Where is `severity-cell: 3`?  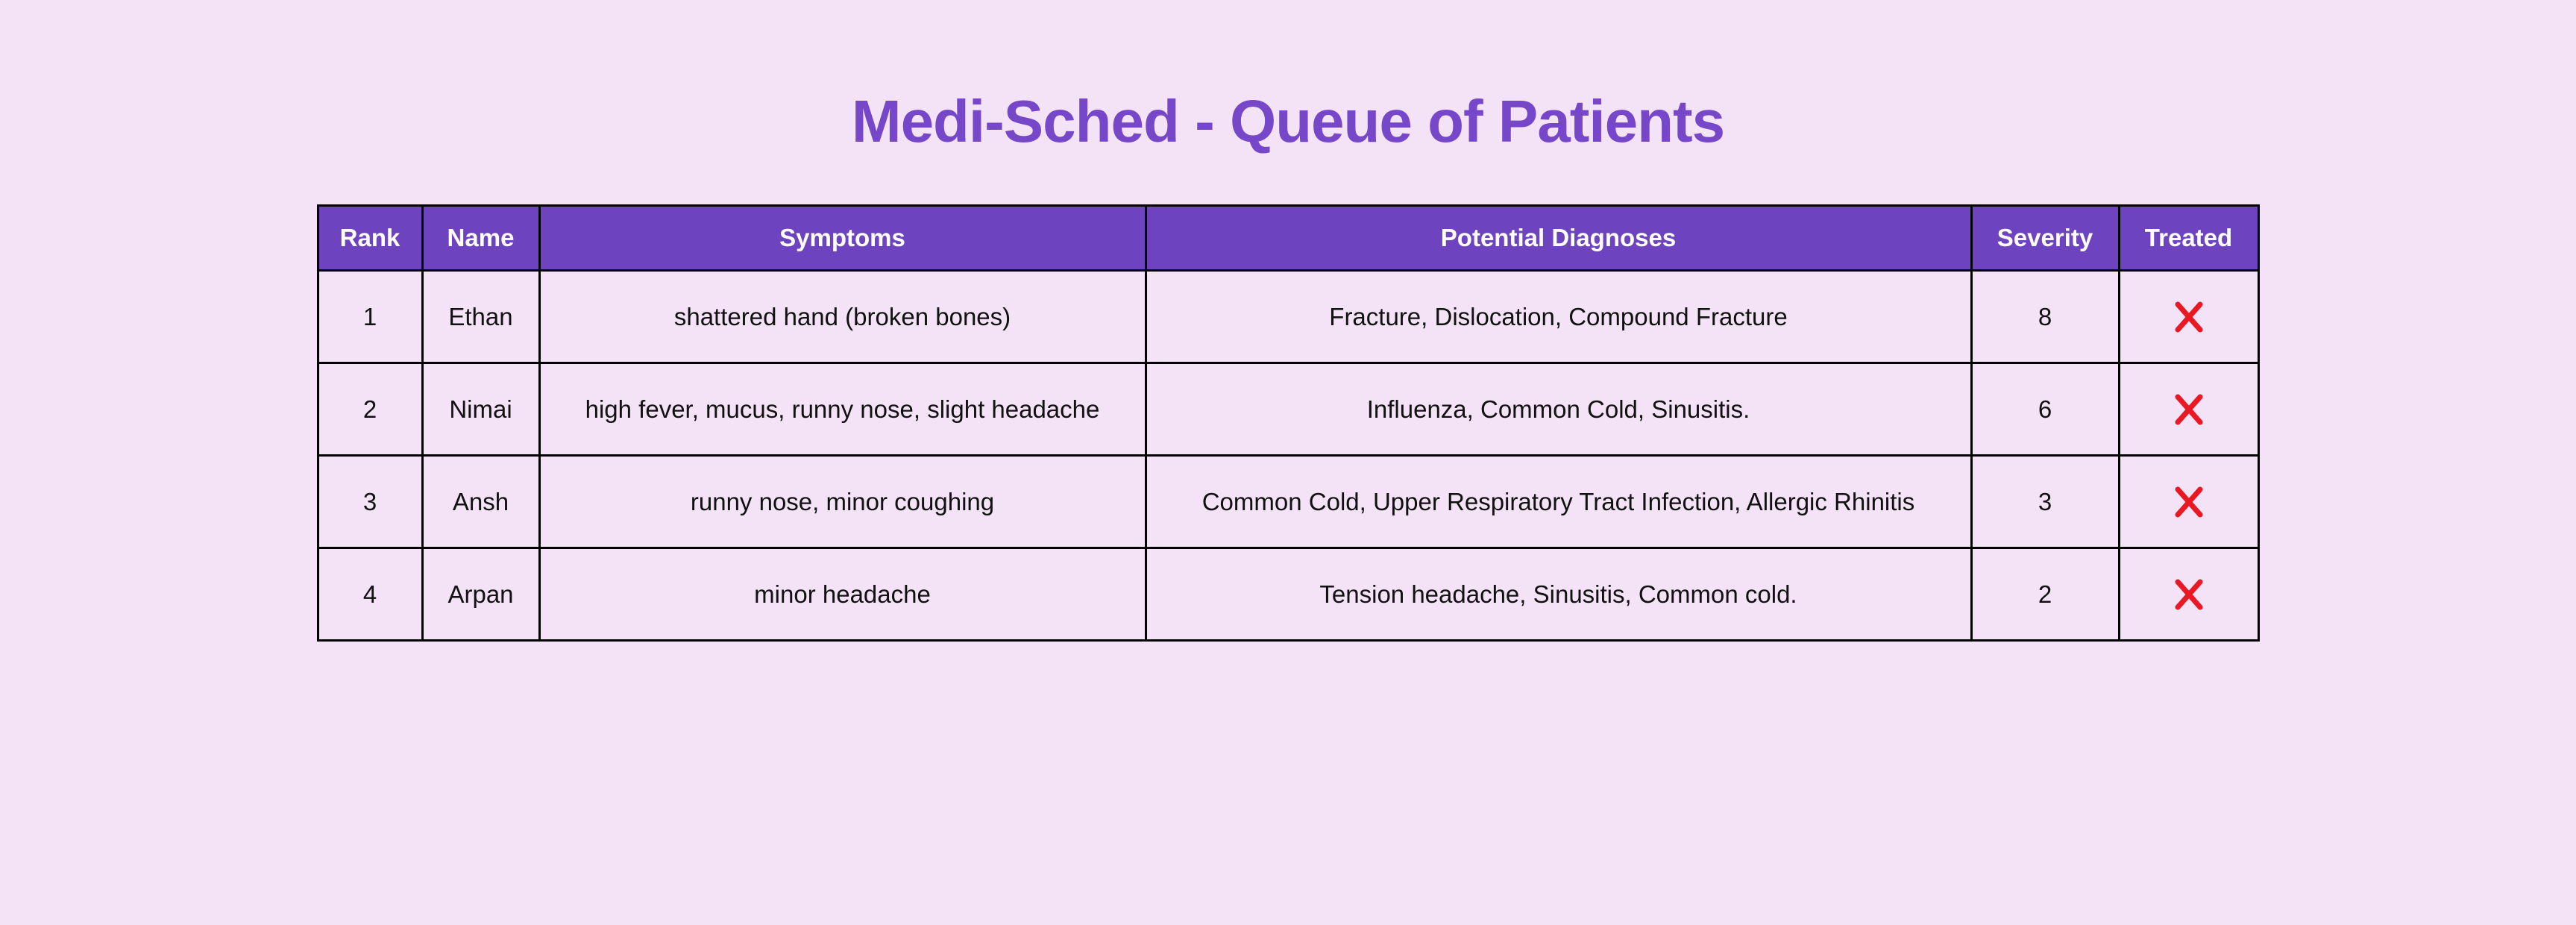 severity-cell: 3 is located at coordinates (2045, 501).